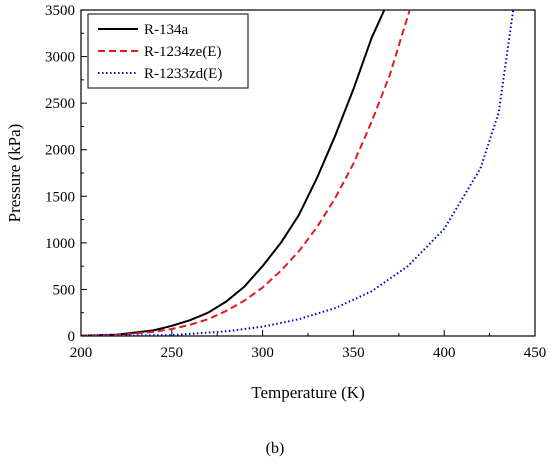 This screenshot has height=464, width=550. What do you see at coordinates (308, 345) in the screenshot?
I see `x-axis-ticks: 200 250 300 350 400 450` at bounding box center [308, 345].